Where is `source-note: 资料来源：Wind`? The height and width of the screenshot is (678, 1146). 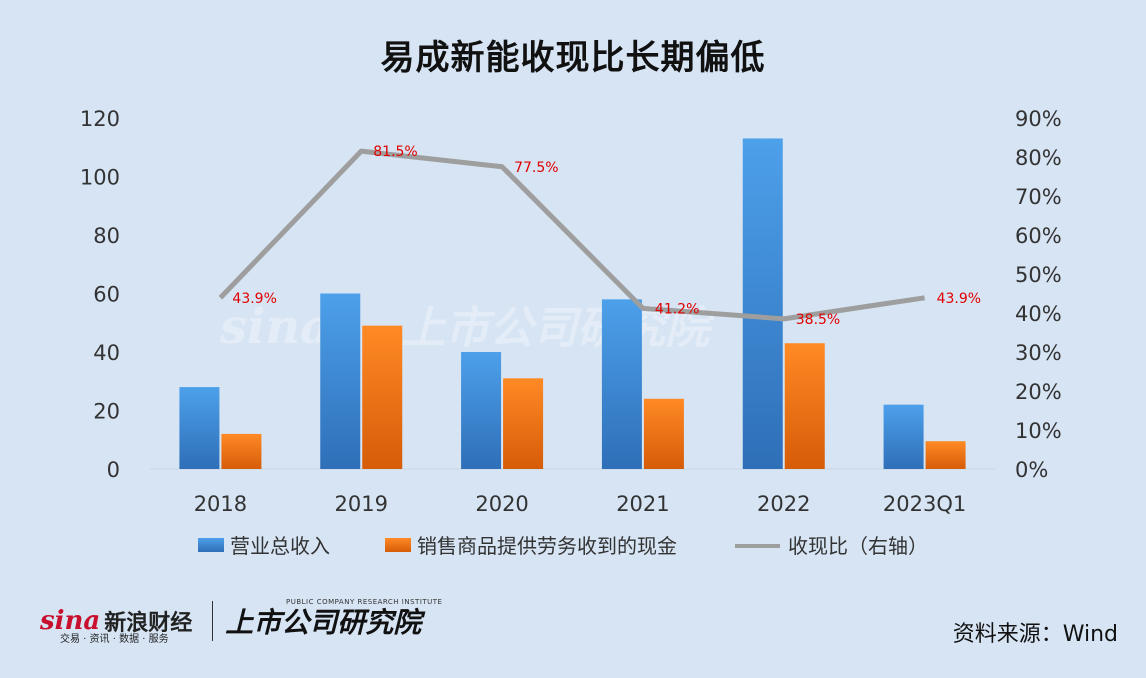
source-note: 资料来源：Wind is located at coordinates (1035, 634).